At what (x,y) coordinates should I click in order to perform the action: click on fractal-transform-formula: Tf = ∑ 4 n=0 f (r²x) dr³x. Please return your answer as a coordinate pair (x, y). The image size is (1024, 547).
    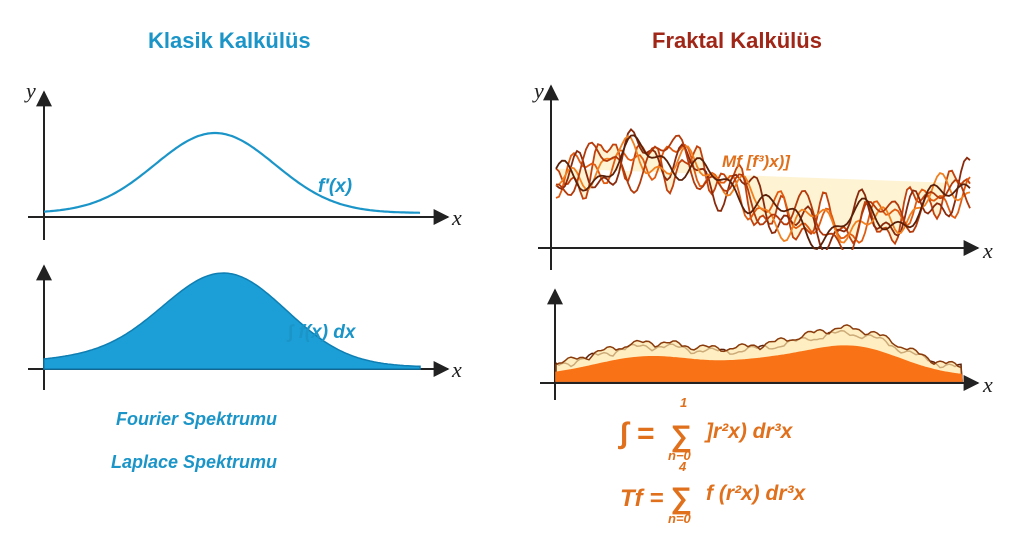
    Looking at the image, I should click on (713, 492).